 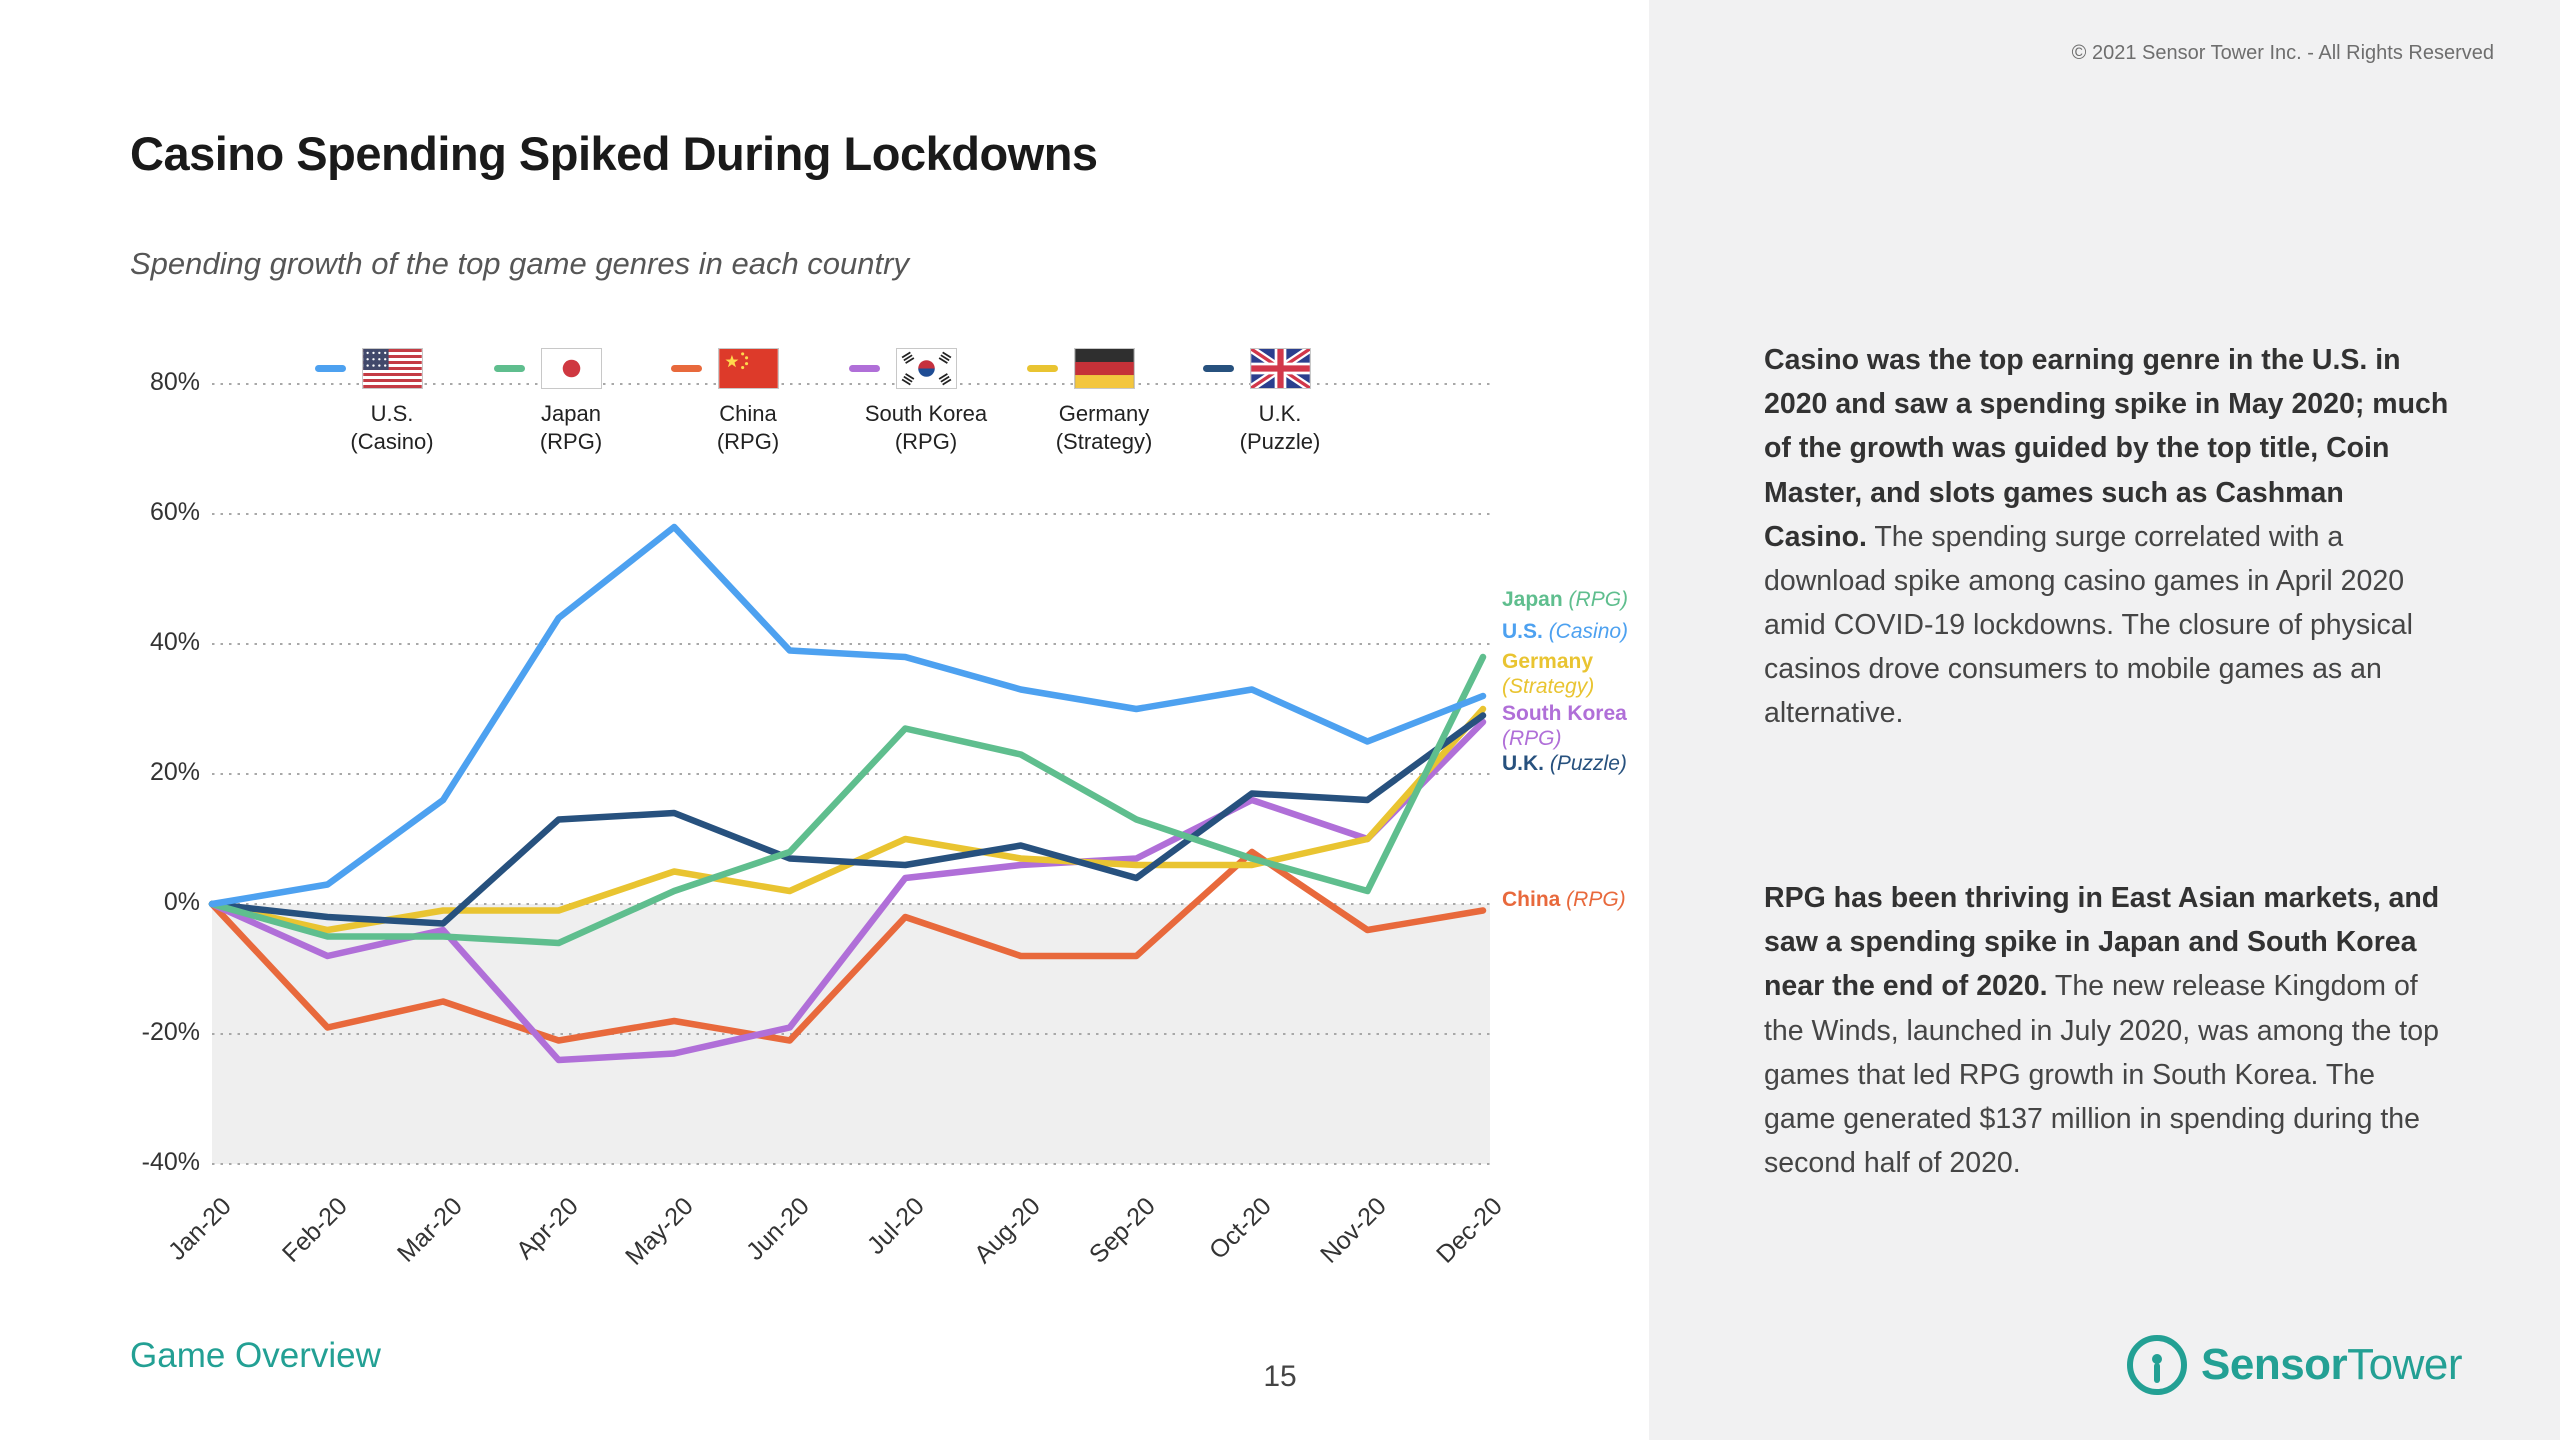 I want to click on page-number: 15, so click(x=1280, y=1376).